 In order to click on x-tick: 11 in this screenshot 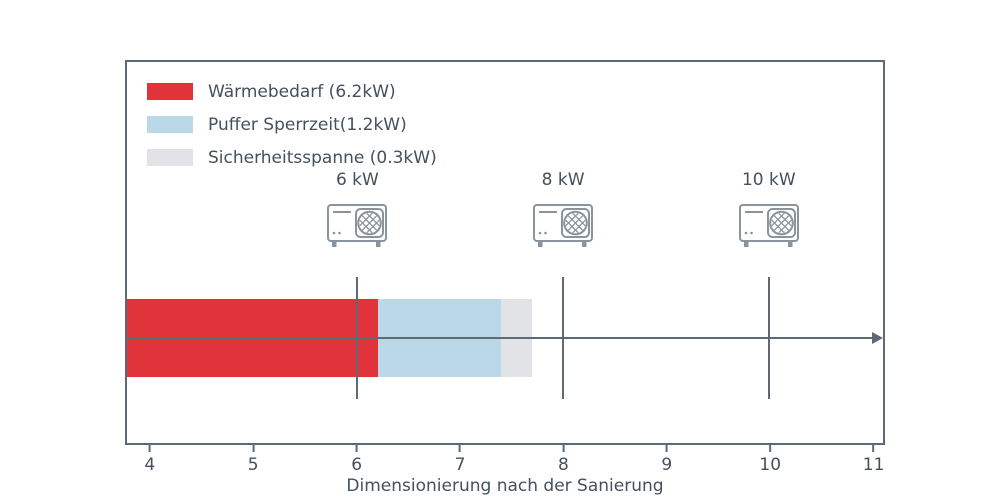, I will do `click(873, 460)`.